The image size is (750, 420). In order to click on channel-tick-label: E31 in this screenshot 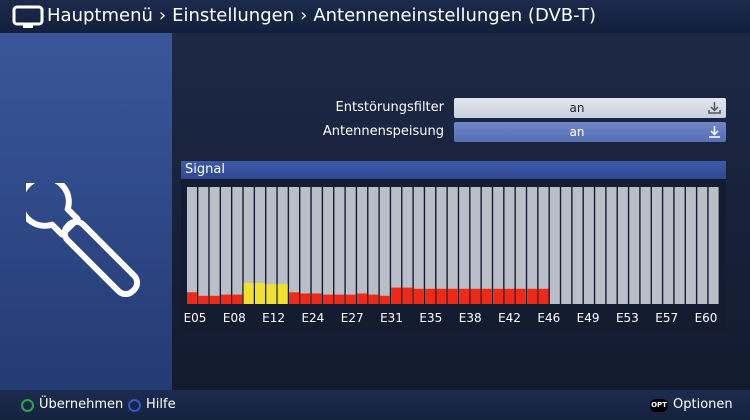, I will do `click(391, 318)`.